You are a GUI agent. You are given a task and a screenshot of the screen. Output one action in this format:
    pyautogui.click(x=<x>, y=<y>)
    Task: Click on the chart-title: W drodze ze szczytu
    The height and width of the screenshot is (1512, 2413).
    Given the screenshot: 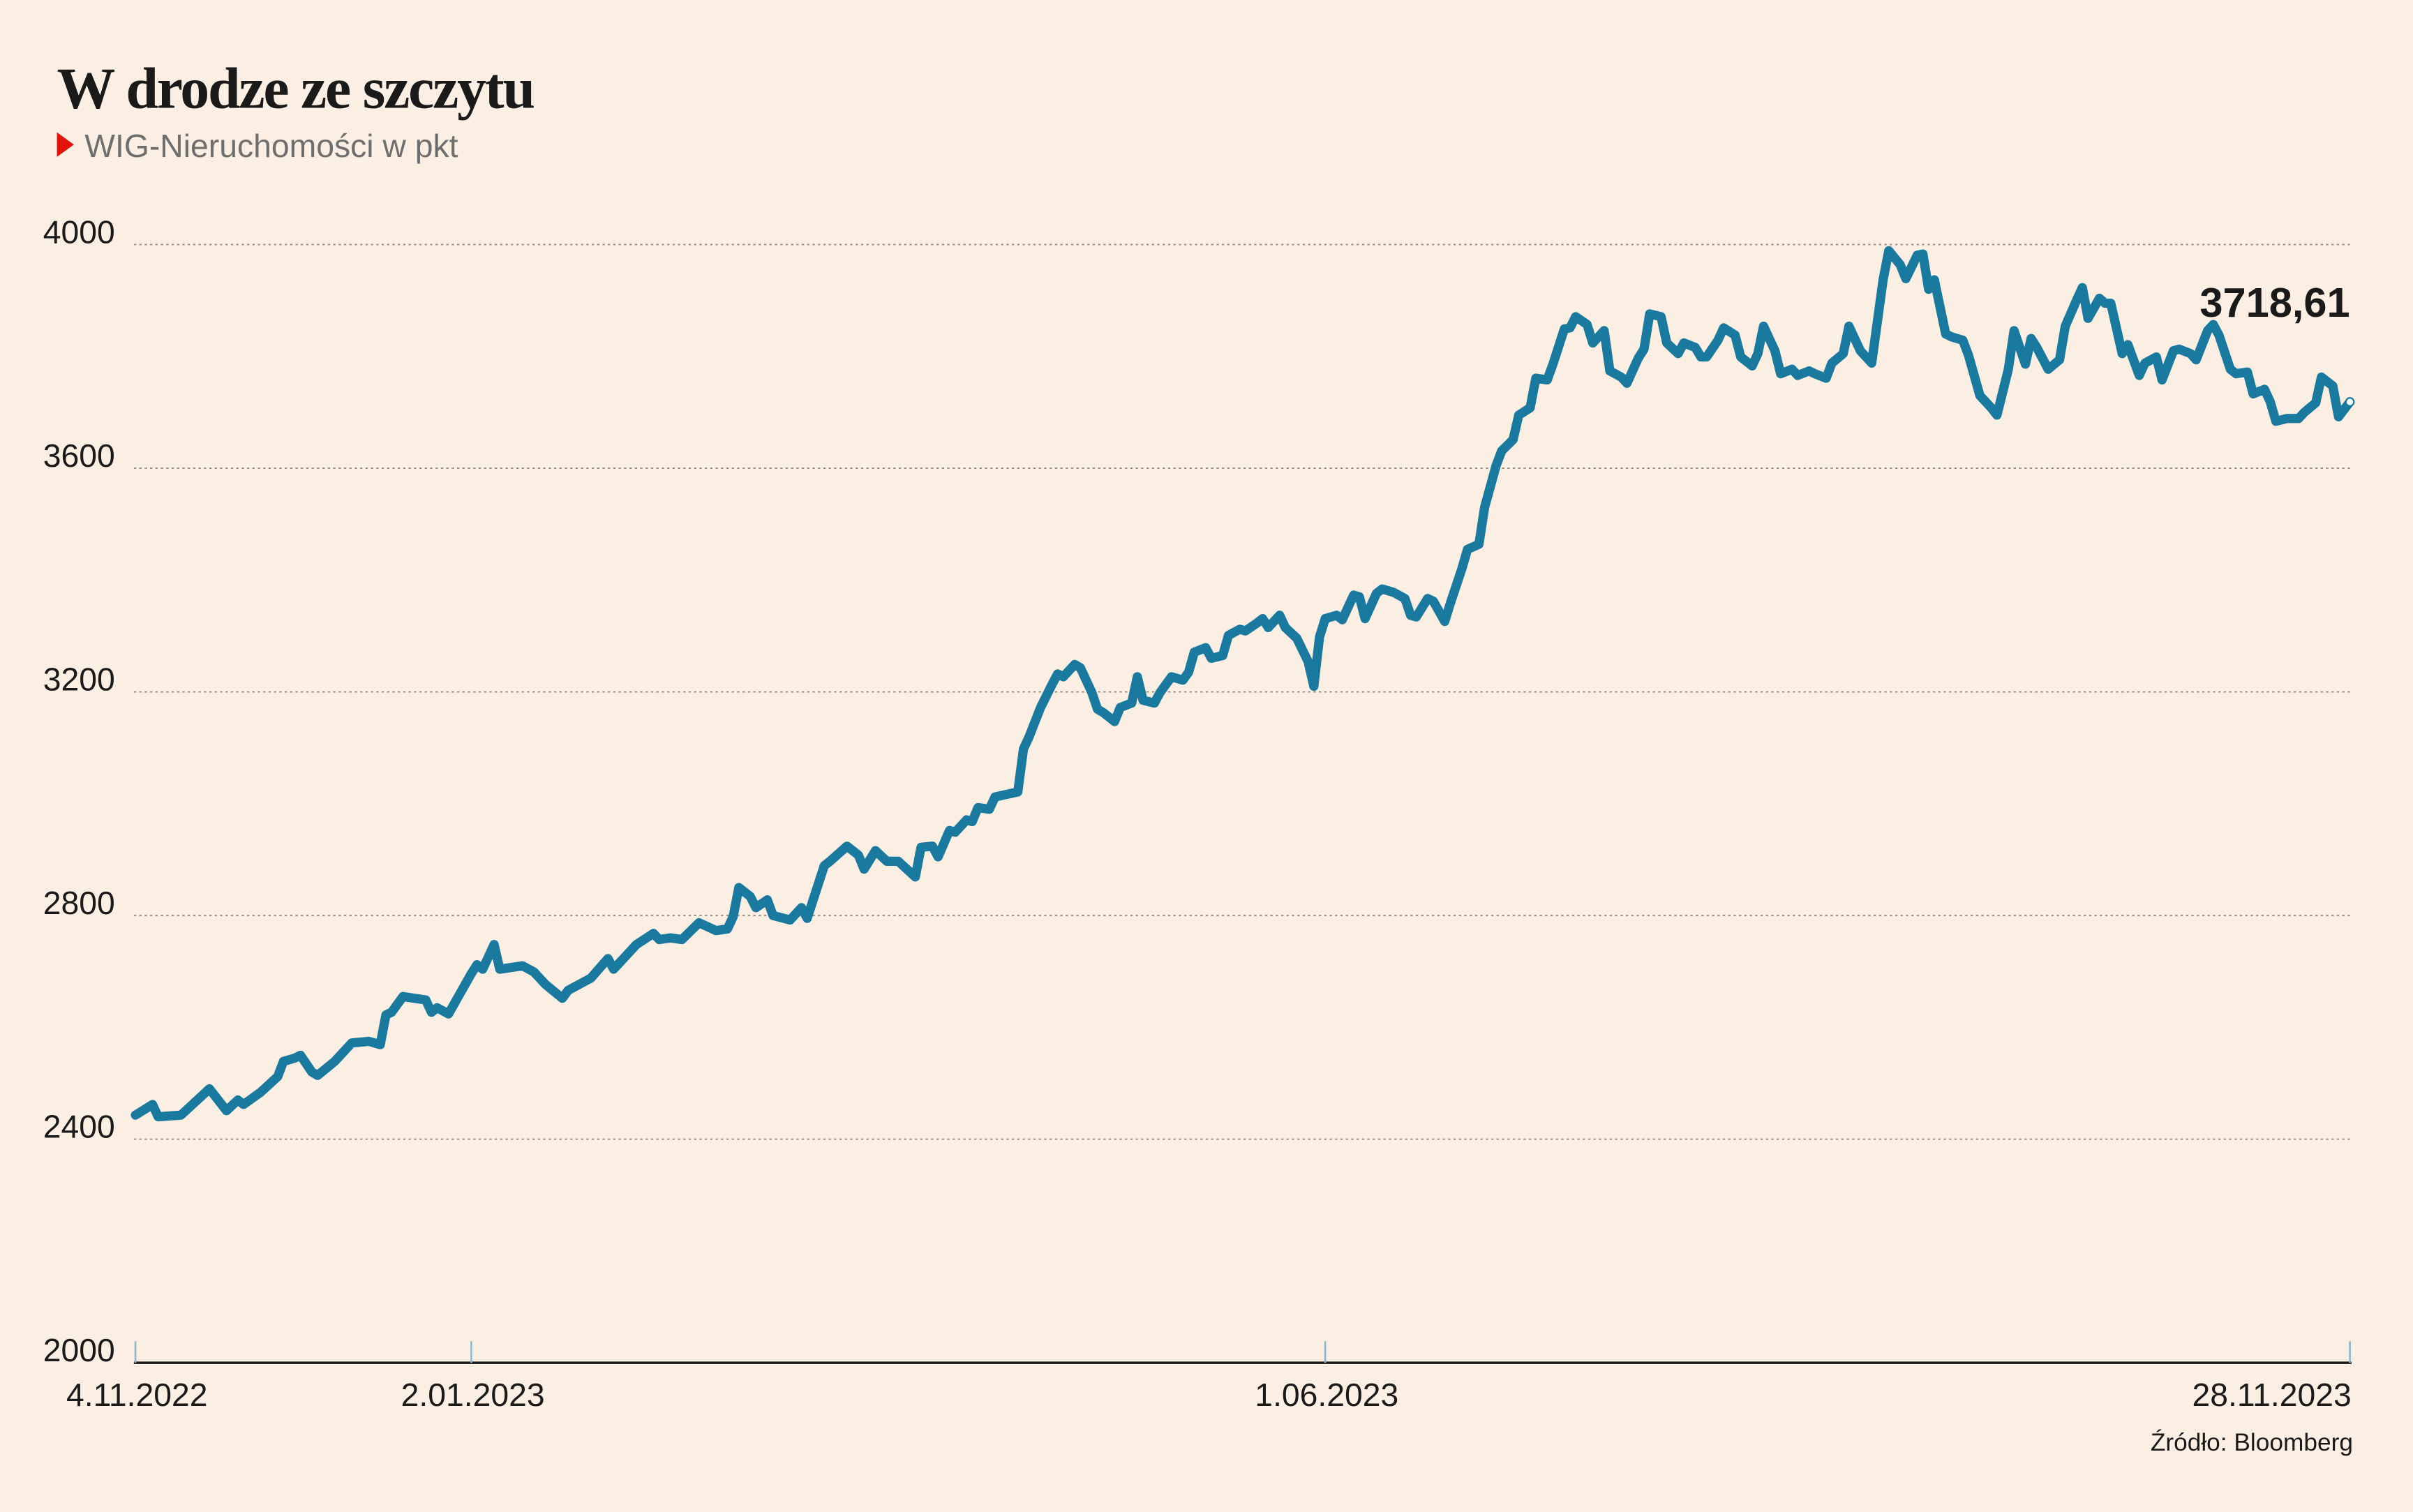 What is the action you would take?
    pyautogui.click(x=296, y=88)
    